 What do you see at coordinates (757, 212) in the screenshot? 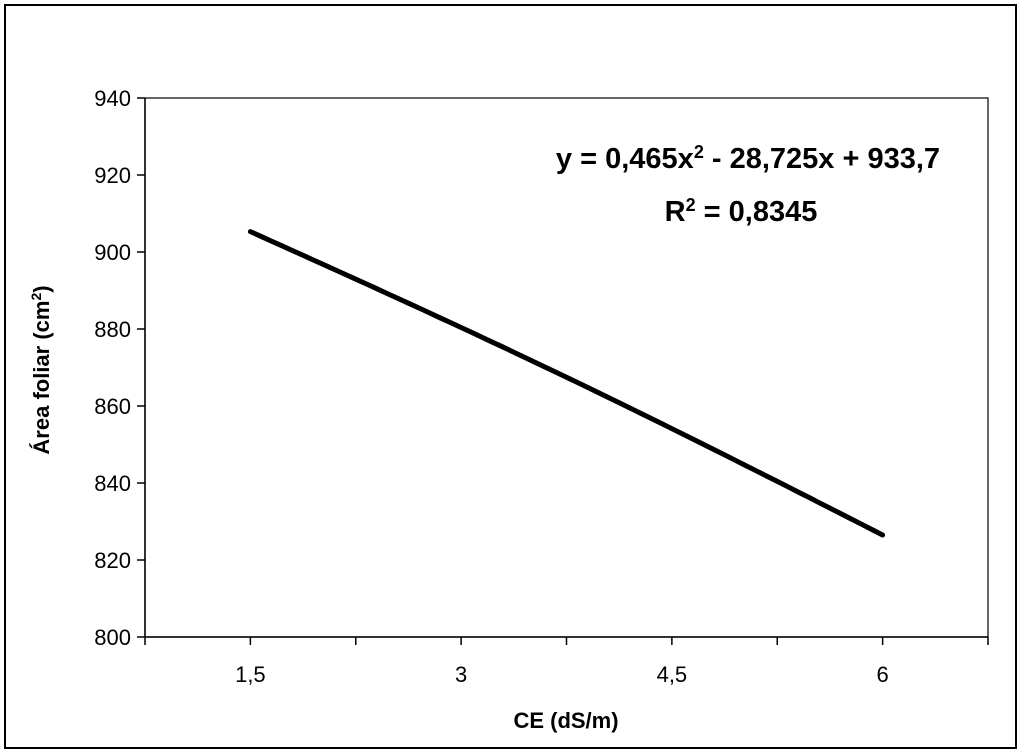
I see `r-squared-suffix: = 0,8345` at bounding box center [757, 212].